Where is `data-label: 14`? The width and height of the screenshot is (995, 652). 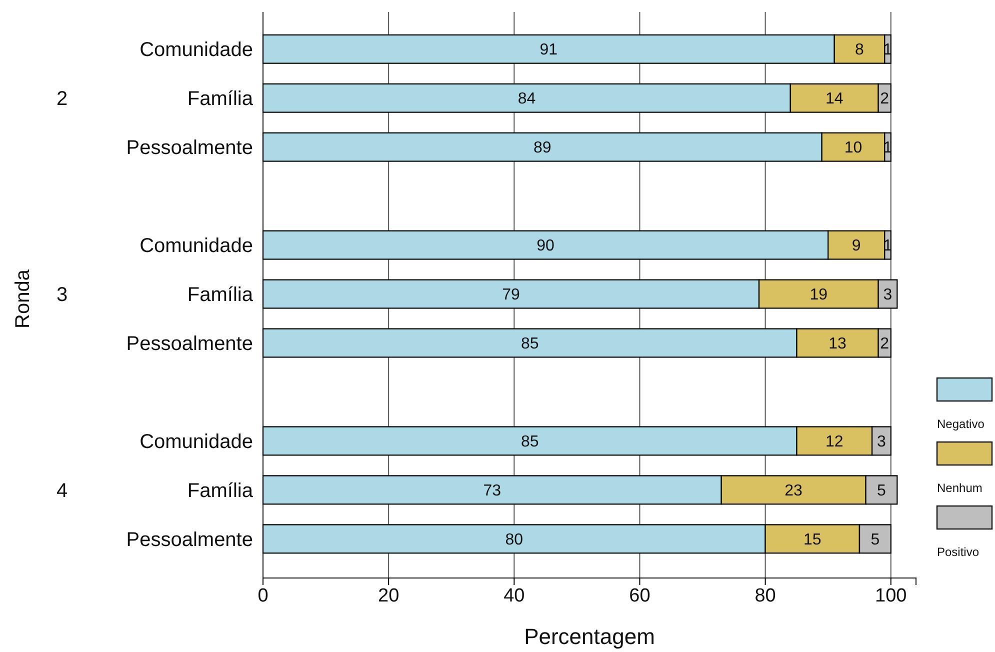
data-label: 14 is located at coordinates (834, 99).